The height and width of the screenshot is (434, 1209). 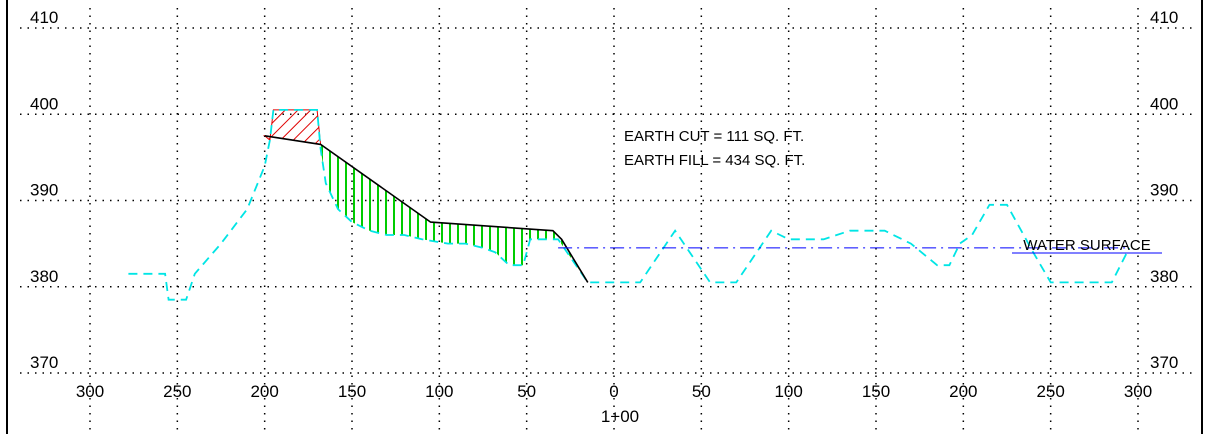 I want to click on y-tick-label-right: 380, so click(x=1164, y=276).